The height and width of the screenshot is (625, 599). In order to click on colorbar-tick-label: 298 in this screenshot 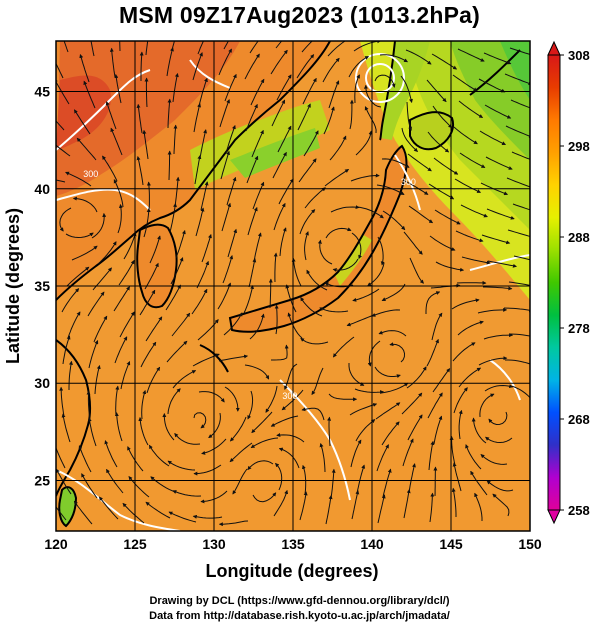, I will do `click(579, 146)`.